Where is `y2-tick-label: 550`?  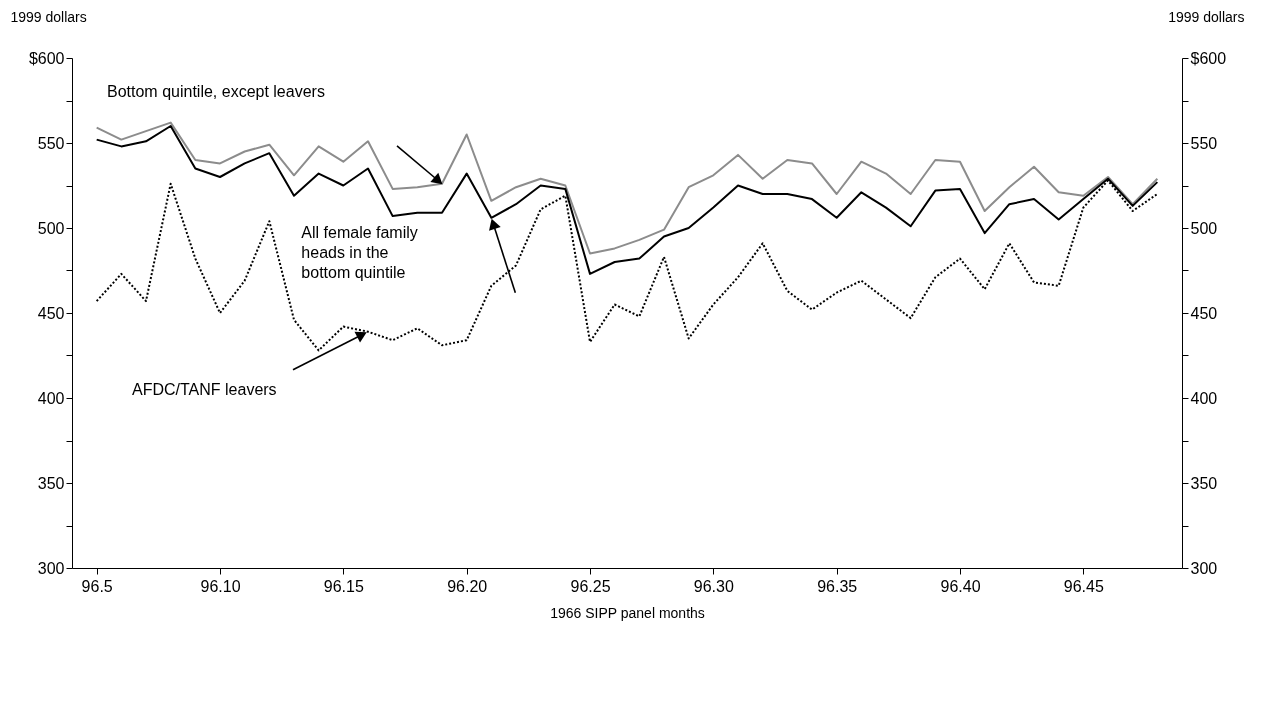
y2-tick-label: 550 is located at coordinates (1204, 143).